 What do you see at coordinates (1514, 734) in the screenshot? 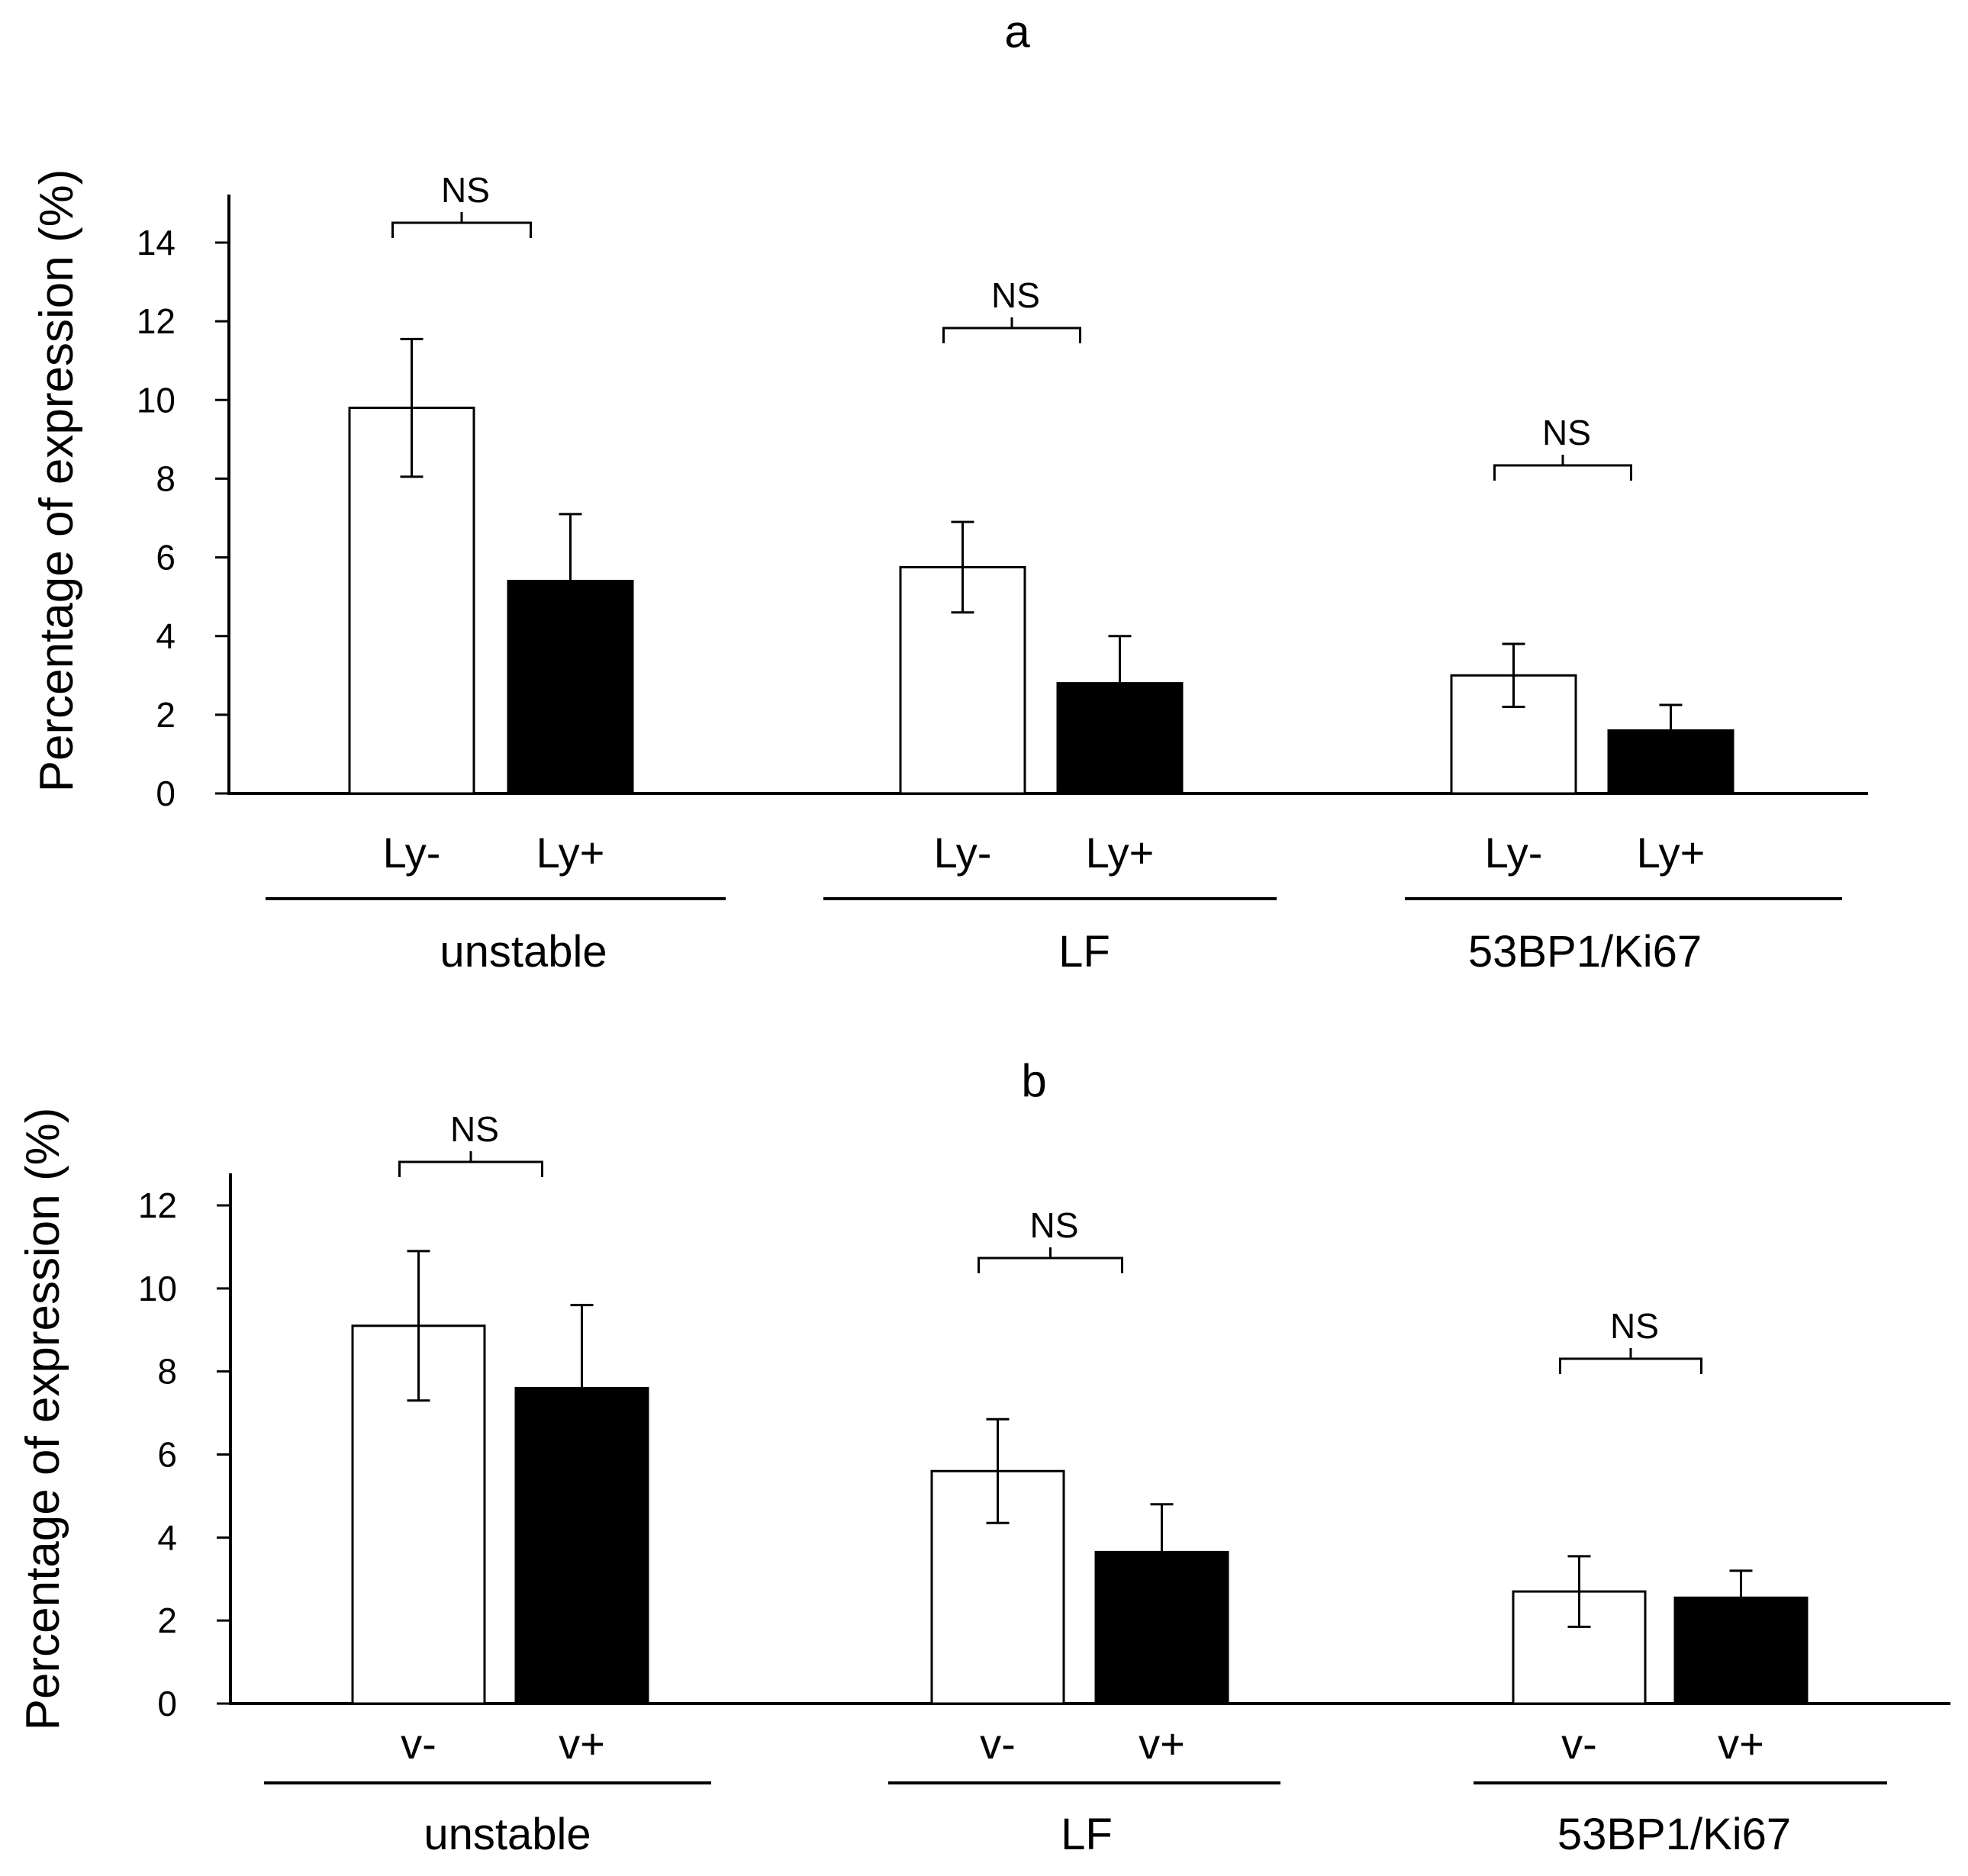
I see `bar-Ly--53BP1/Ki67` at bounding box center [1514, 734].